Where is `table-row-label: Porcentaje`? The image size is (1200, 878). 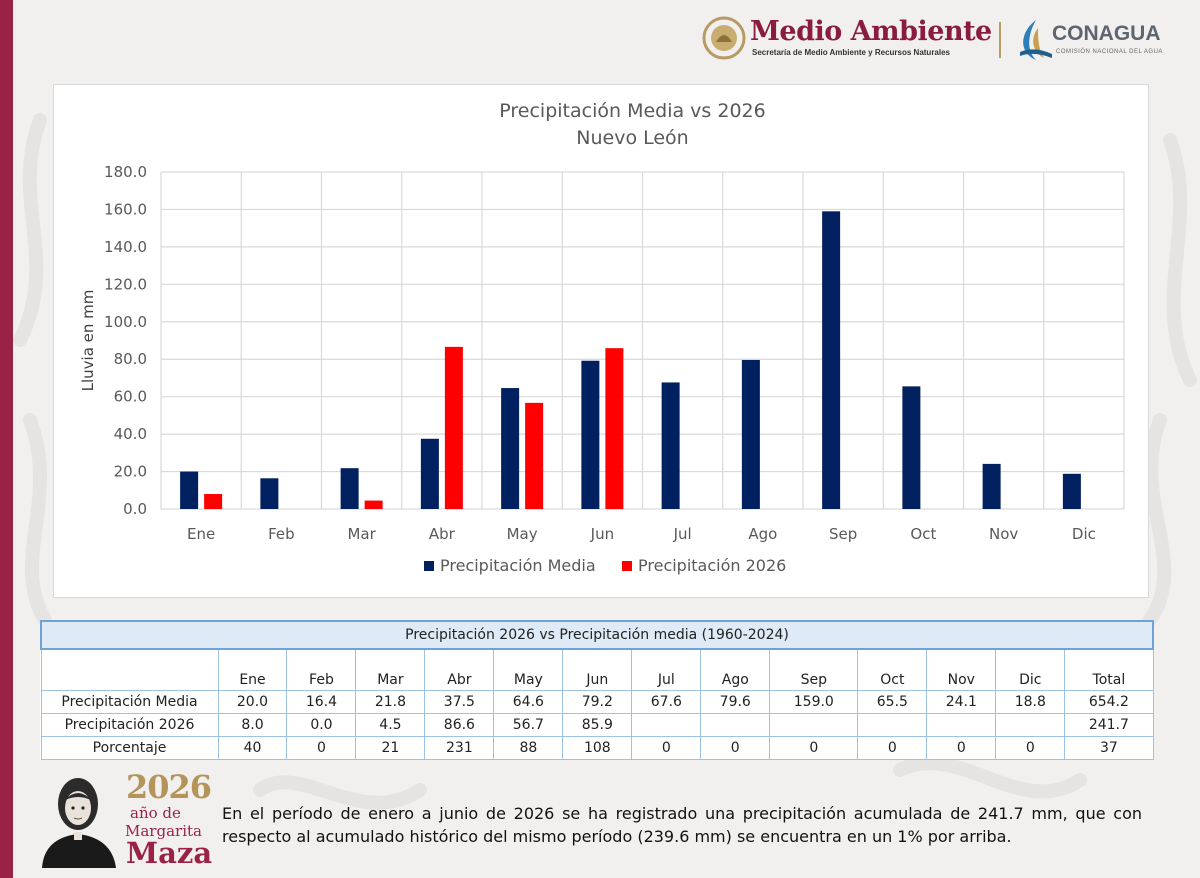 table-row-label: Porcentaje is located at coordinates (129, 748).